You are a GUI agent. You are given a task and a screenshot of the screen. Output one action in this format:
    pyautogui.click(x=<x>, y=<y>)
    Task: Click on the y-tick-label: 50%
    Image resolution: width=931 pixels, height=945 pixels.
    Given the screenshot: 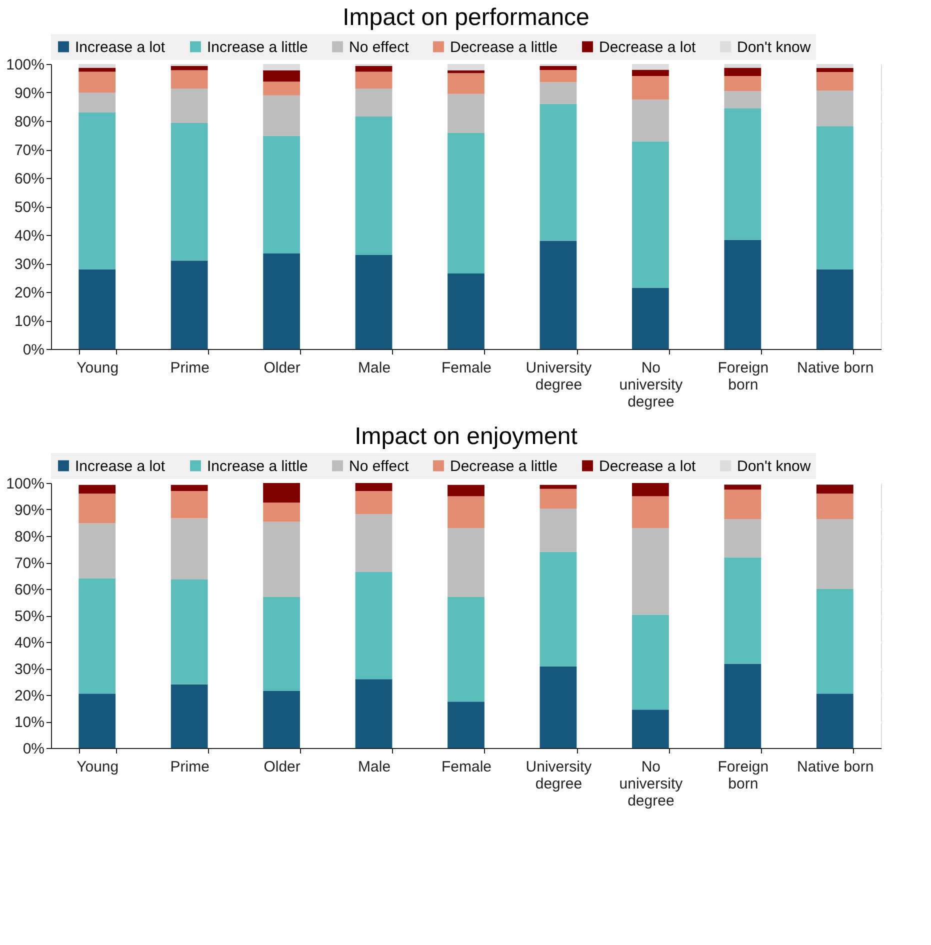 What is the action you would take?
    pyautogui.click(x=29, y=207)
    